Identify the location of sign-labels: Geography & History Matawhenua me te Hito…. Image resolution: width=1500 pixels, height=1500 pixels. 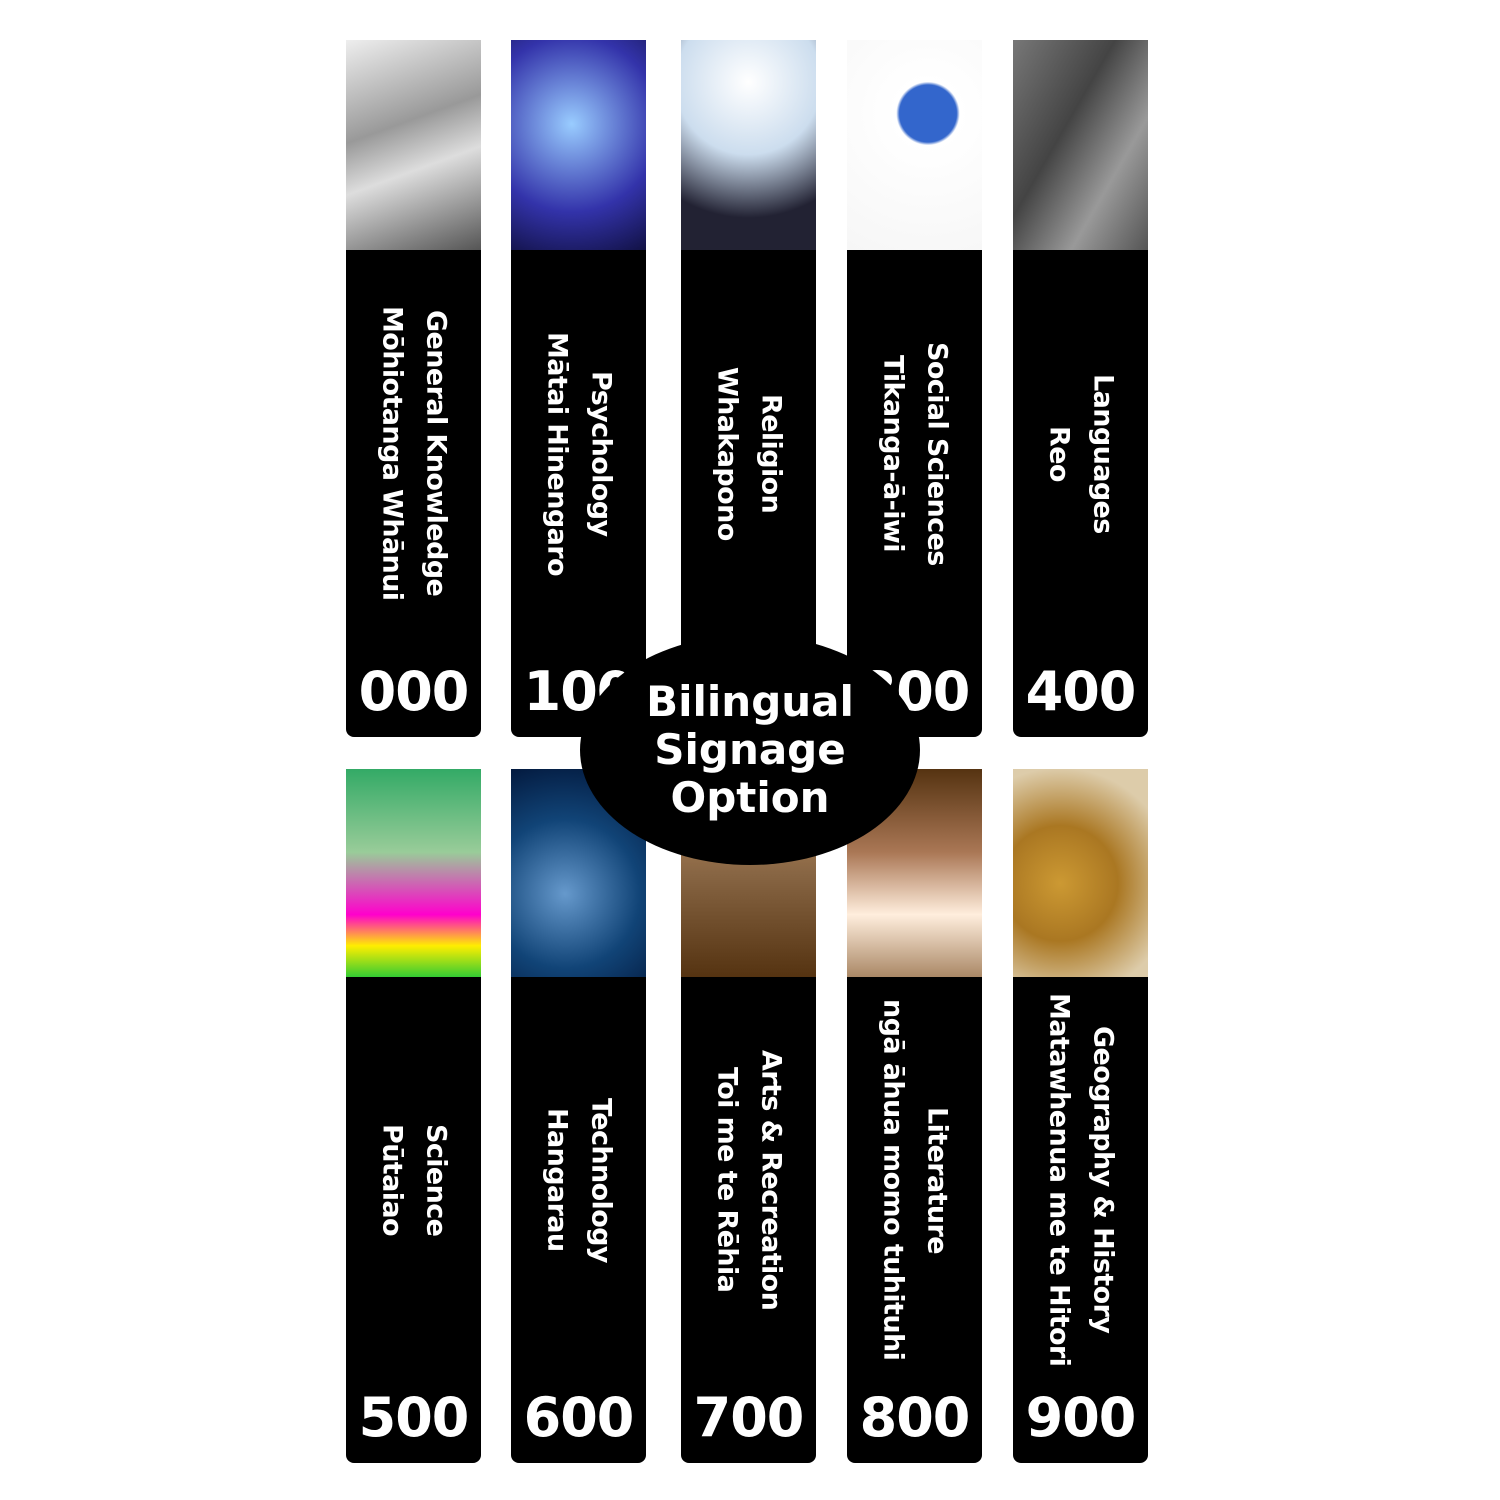
(1080, 1179).